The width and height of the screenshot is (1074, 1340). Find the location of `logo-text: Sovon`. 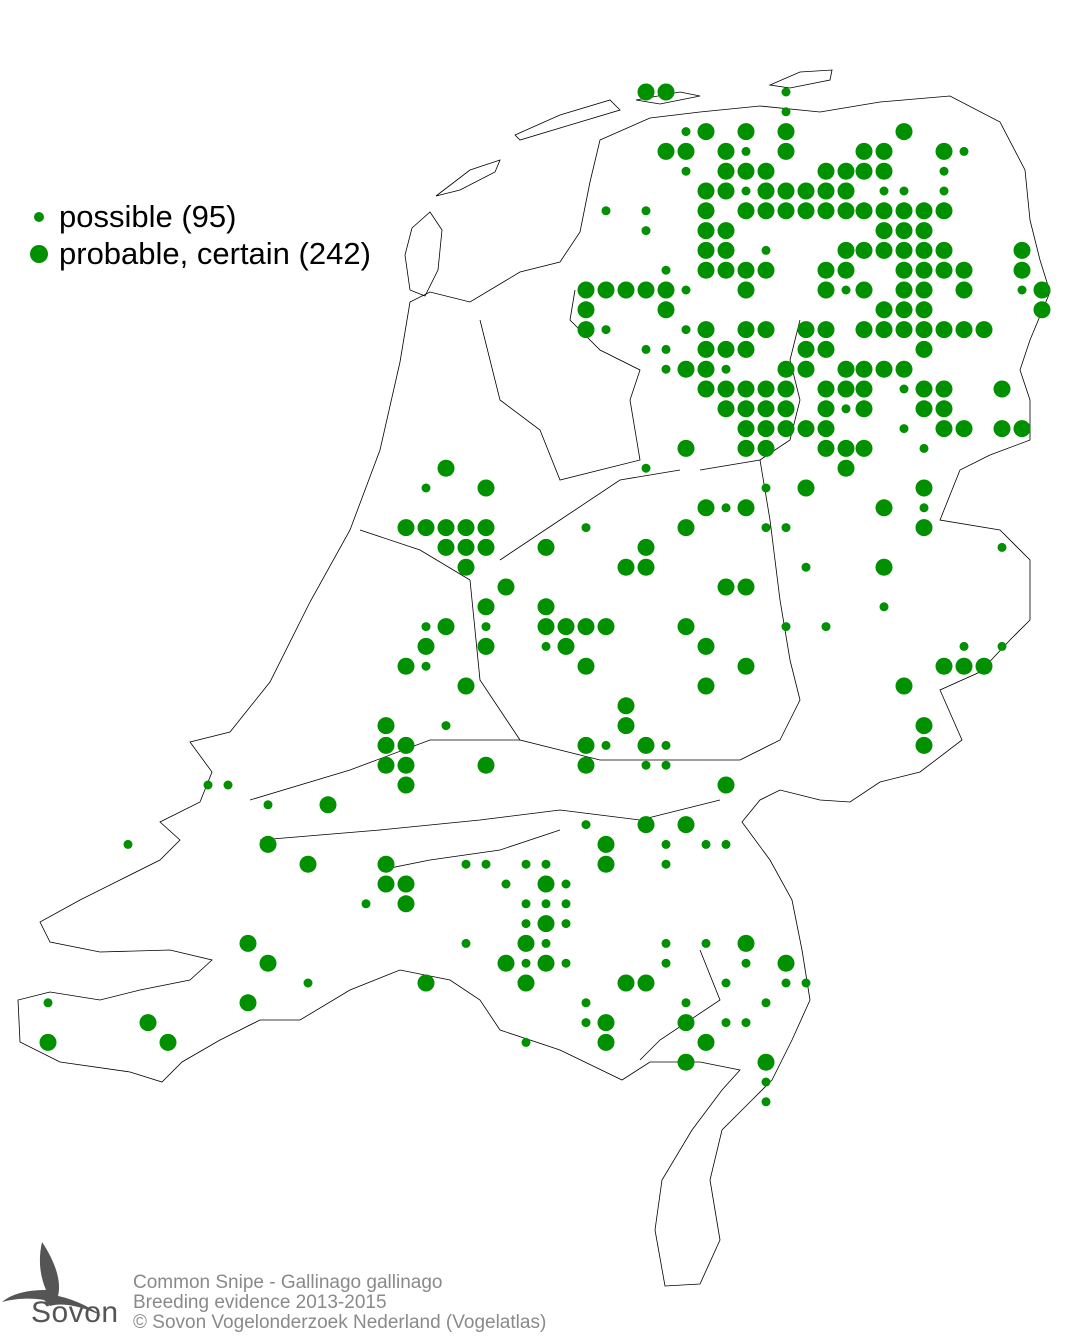

logo-text: Sovon is located at coordinates (75, 1312).